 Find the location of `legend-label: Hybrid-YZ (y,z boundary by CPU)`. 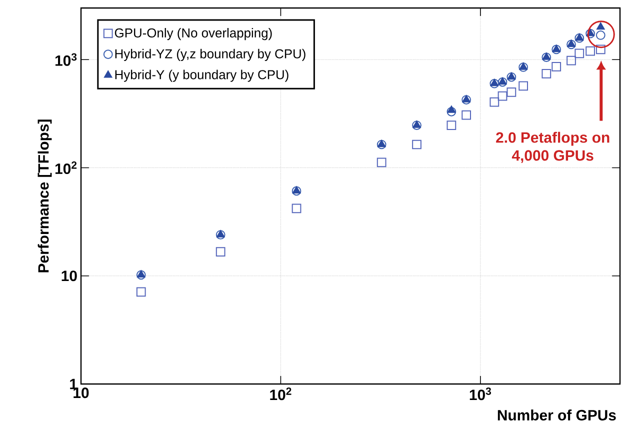

legend-label: Hybrid-YZ (y,z boundary by CPU) is located at coordinates (210, 54).